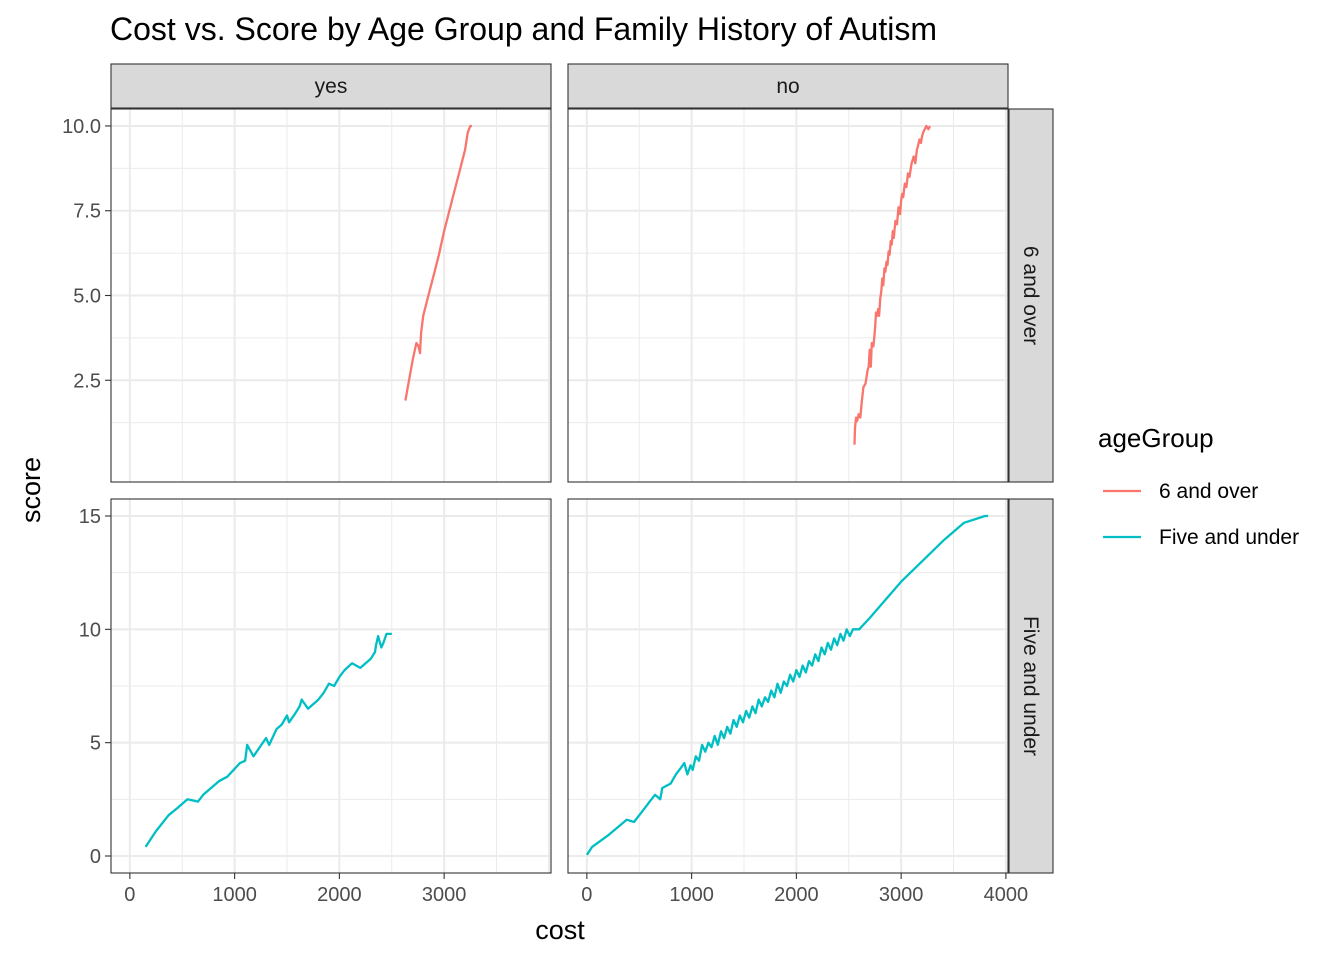  Describe the element at coordinates (1208, 491) in the screenshot. I see `legend-label: 6 and over` at that location.